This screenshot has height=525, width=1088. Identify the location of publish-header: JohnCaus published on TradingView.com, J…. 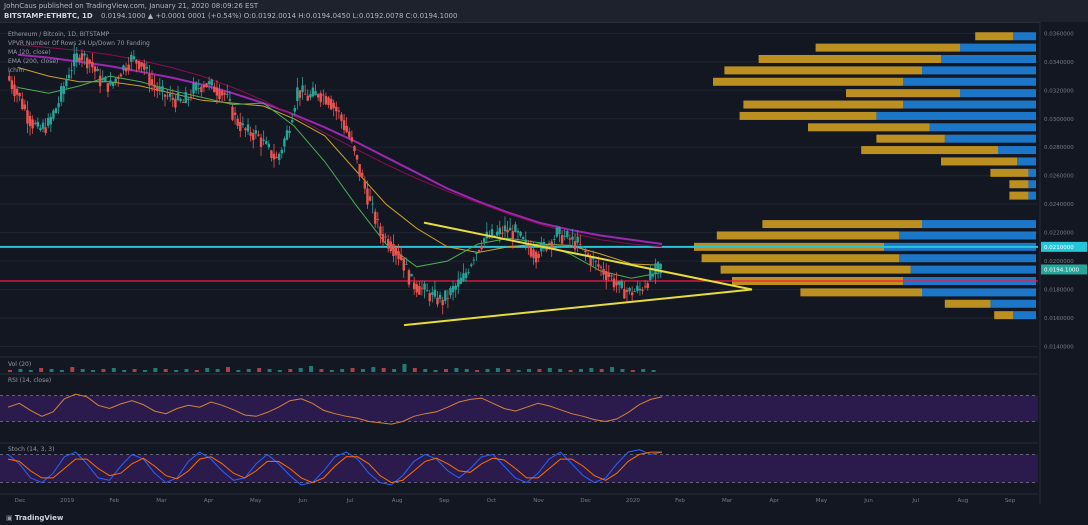
(544, 11).